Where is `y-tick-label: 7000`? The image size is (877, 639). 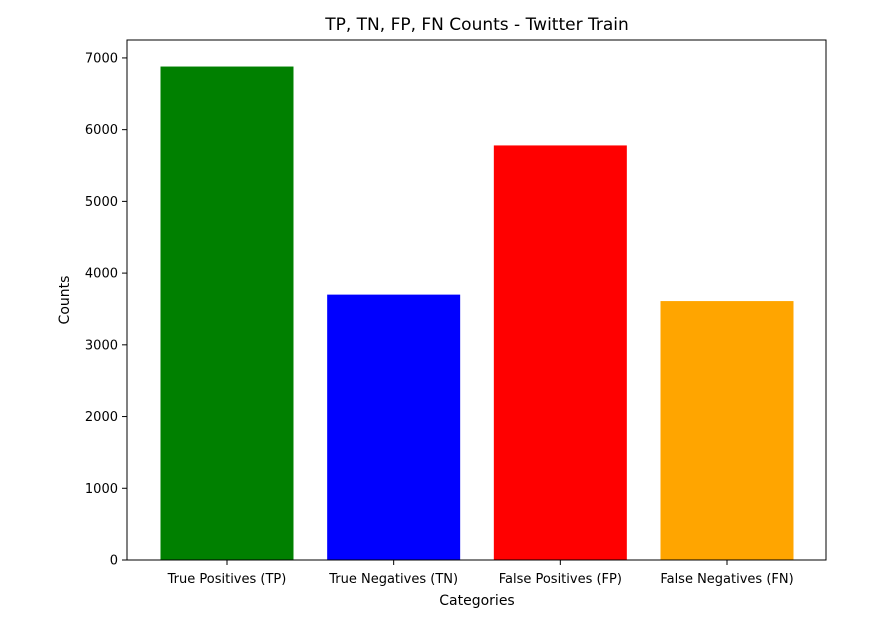 y-tick-label: 7000 is located at coordinates (101, 58).